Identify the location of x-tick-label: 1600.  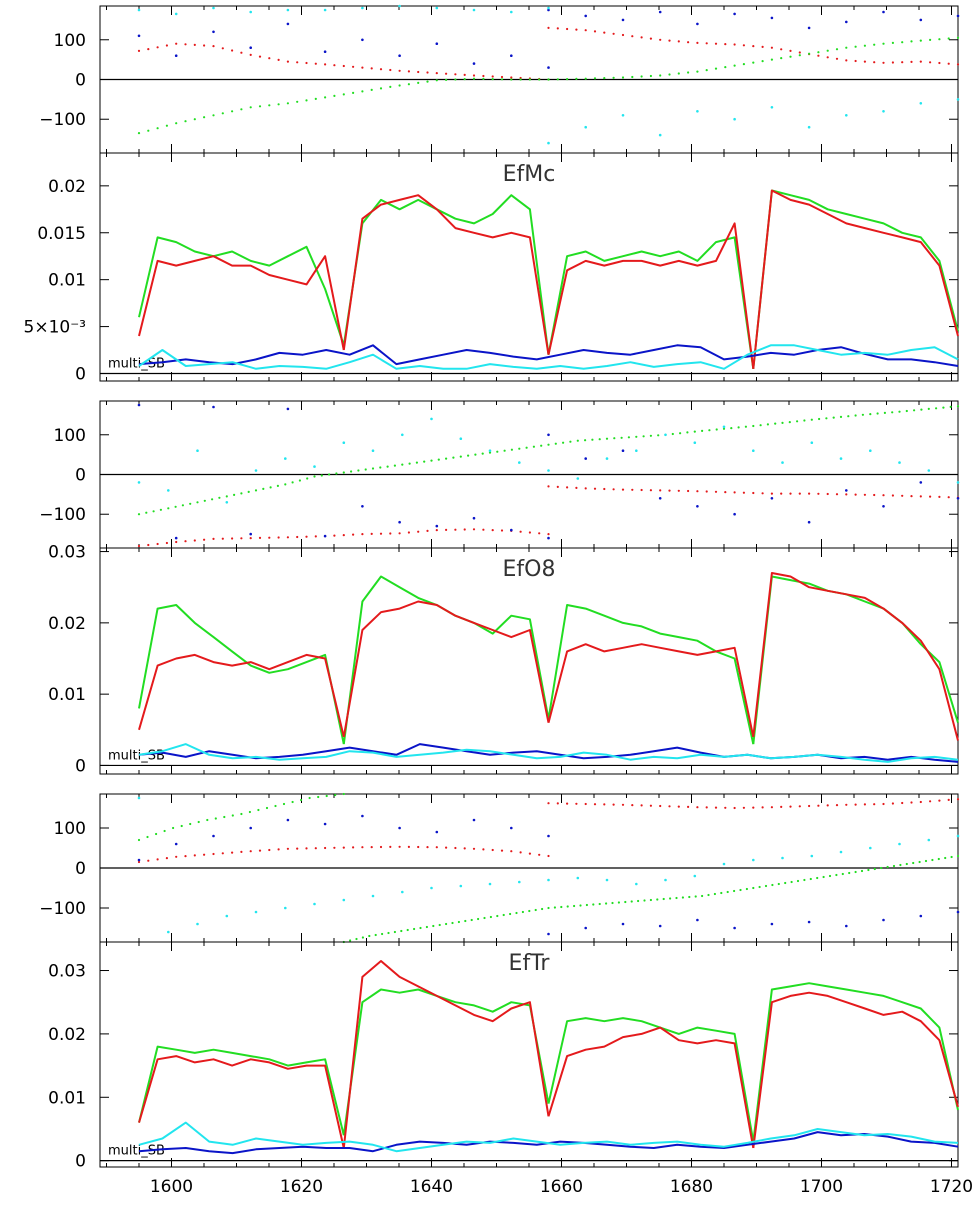
(171, 1187).